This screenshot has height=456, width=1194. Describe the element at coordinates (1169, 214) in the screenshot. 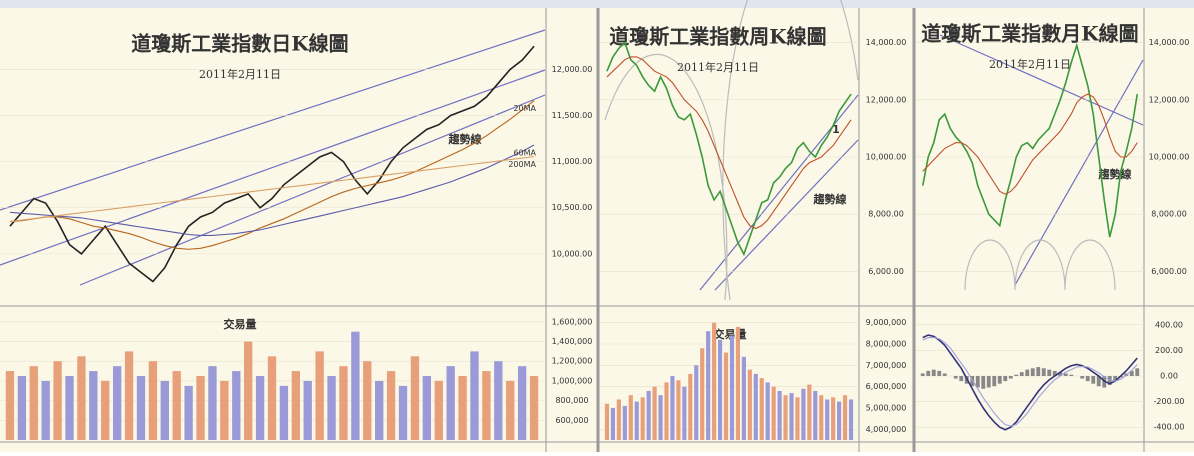

I see `y-tick-label: 8,000.00` at that location.